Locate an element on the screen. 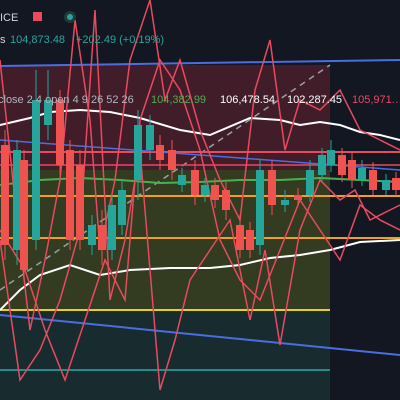  price: 104,873.48 is located at coordinates (37, 40).